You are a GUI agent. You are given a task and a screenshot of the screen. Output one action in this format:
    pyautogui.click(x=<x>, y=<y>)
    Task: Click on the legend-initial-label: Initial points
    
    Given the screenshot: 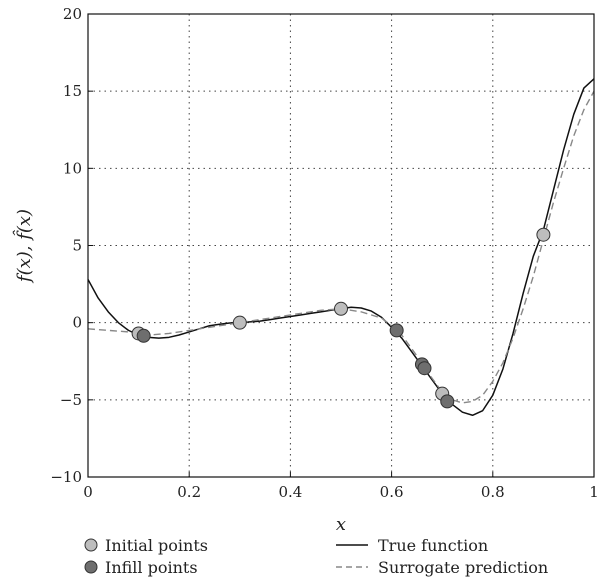 What is the action you would take?
    pyautogui.click(x=156, y=545)
    